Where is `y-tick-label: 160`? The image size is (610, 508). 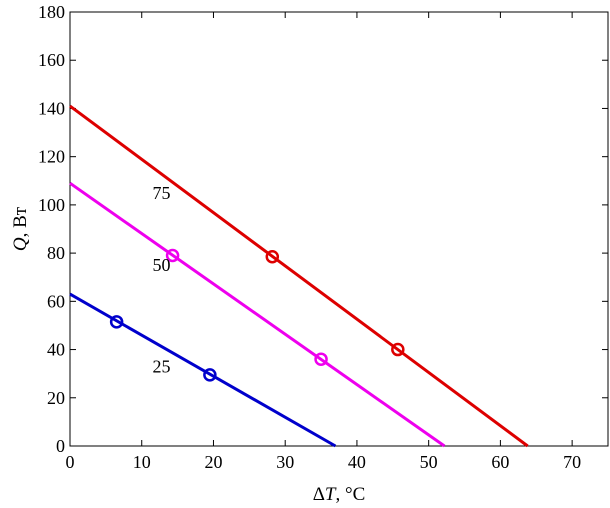 y-tick-label: 160 is located at coordinates (51, 60).